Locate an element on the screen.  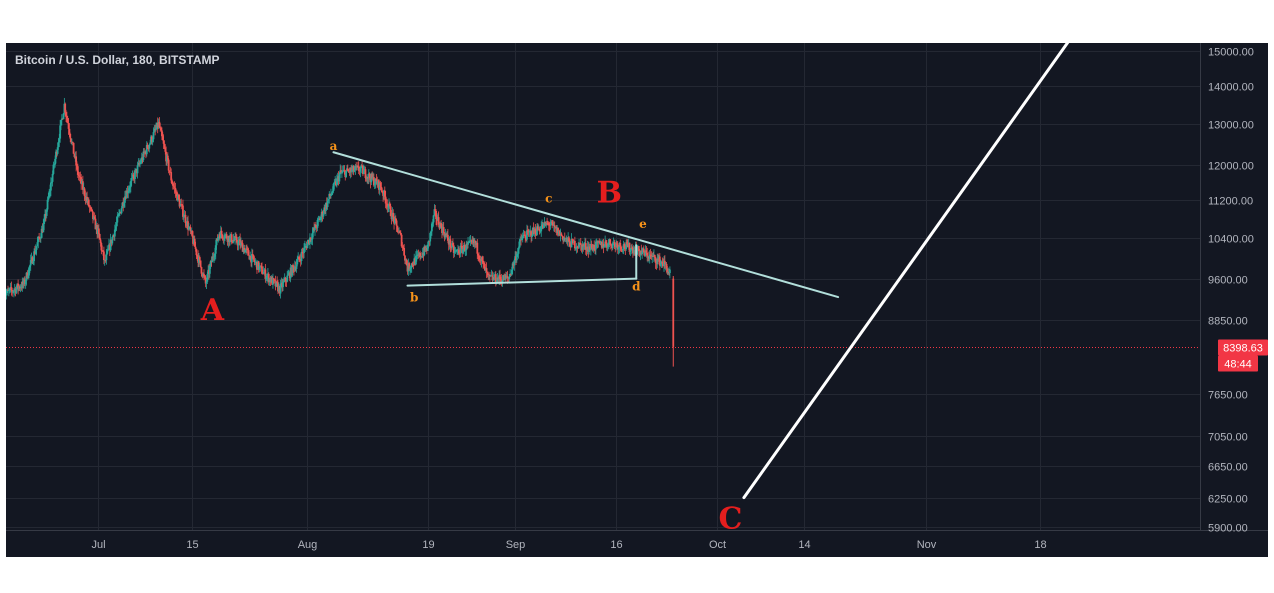
x-tick-label: Nov is located at coordinates (927, 545).